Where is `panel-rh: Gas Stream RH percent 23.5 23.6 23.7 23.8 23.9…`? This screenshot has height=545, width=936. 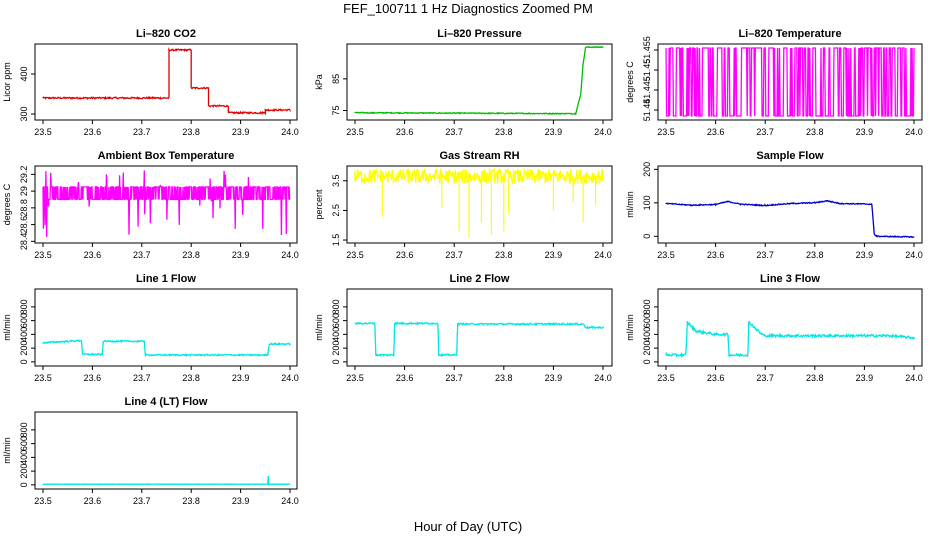
panel-rh: Gas Stream RH percent 23.5 23.6 23.7 23.8 23.9… is located at coordinates (463, 205).